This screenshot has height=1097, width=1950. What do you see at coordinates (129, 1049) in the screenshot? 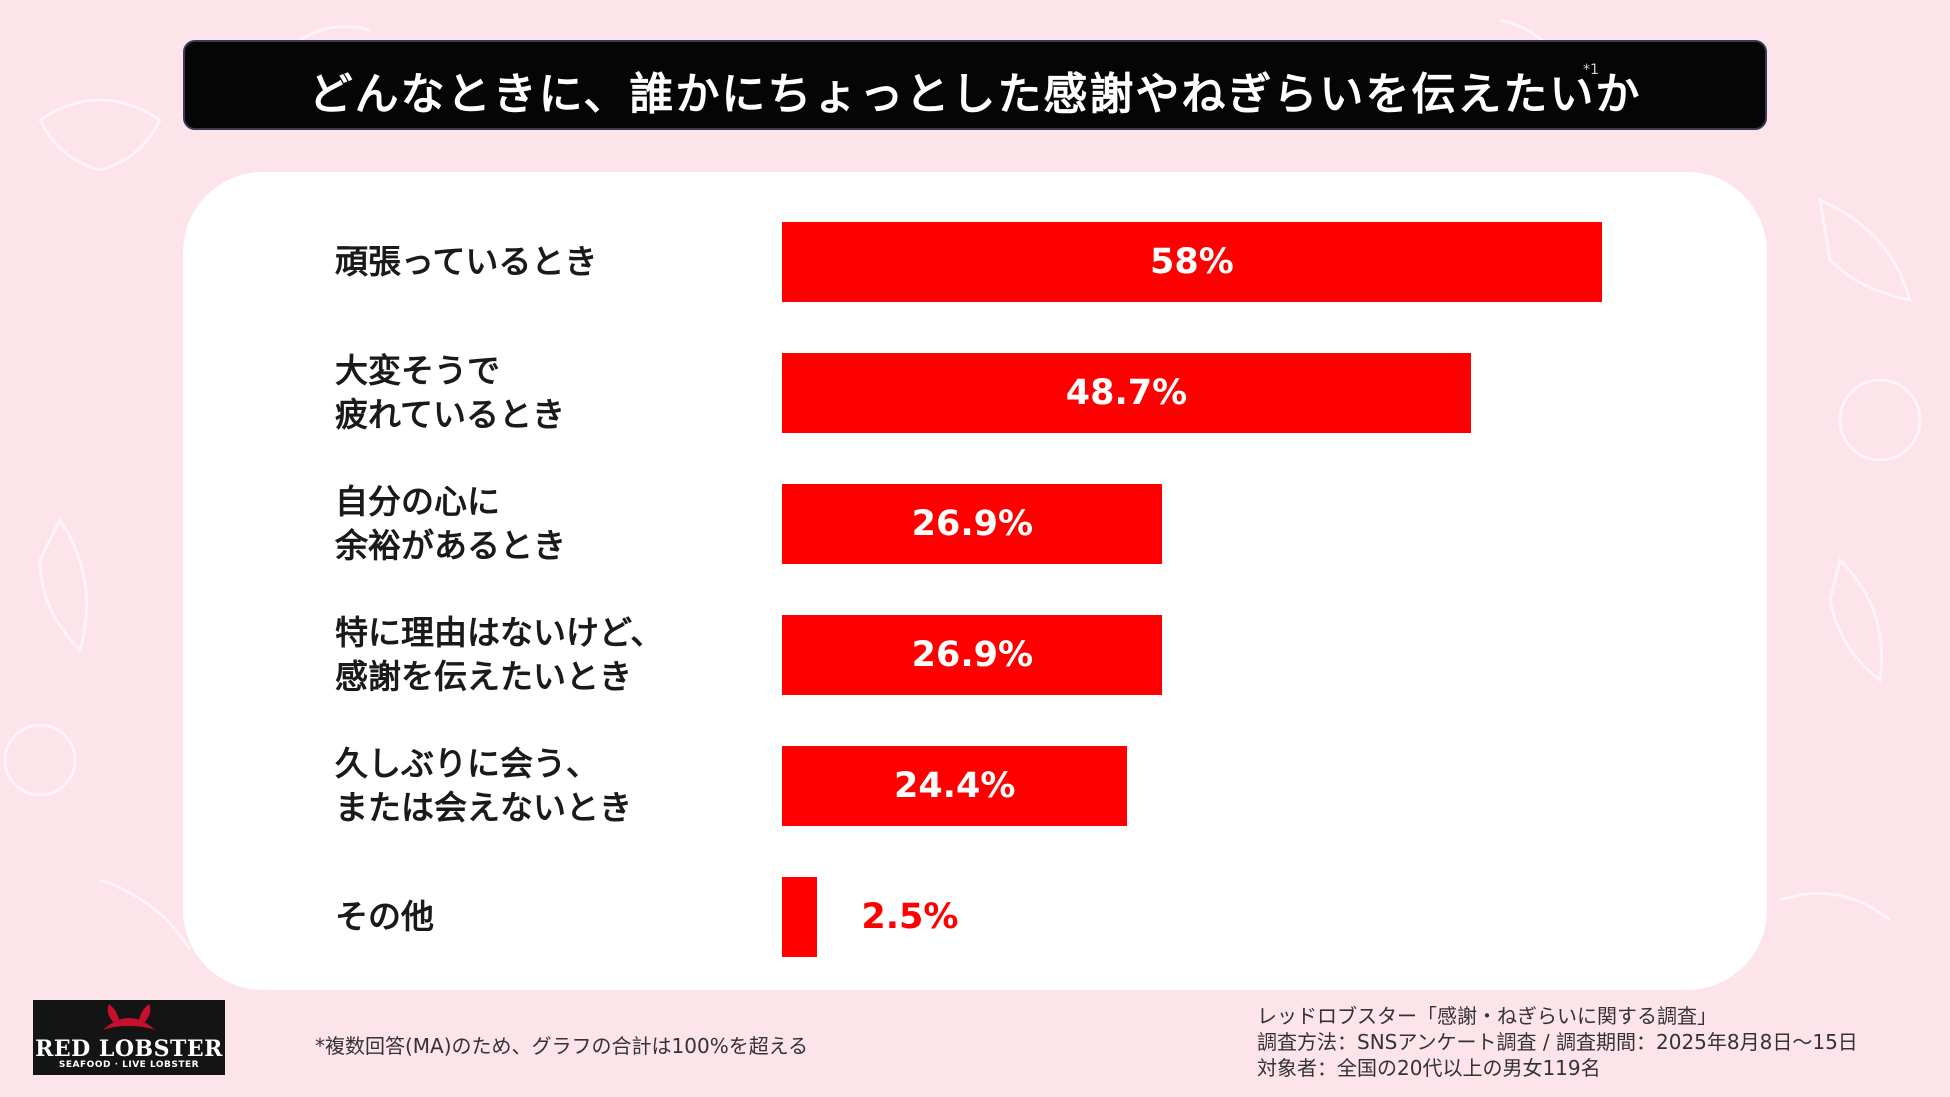
I see `logo-wordmark: RED LOBSTER` at bounding box center [129, 1049].